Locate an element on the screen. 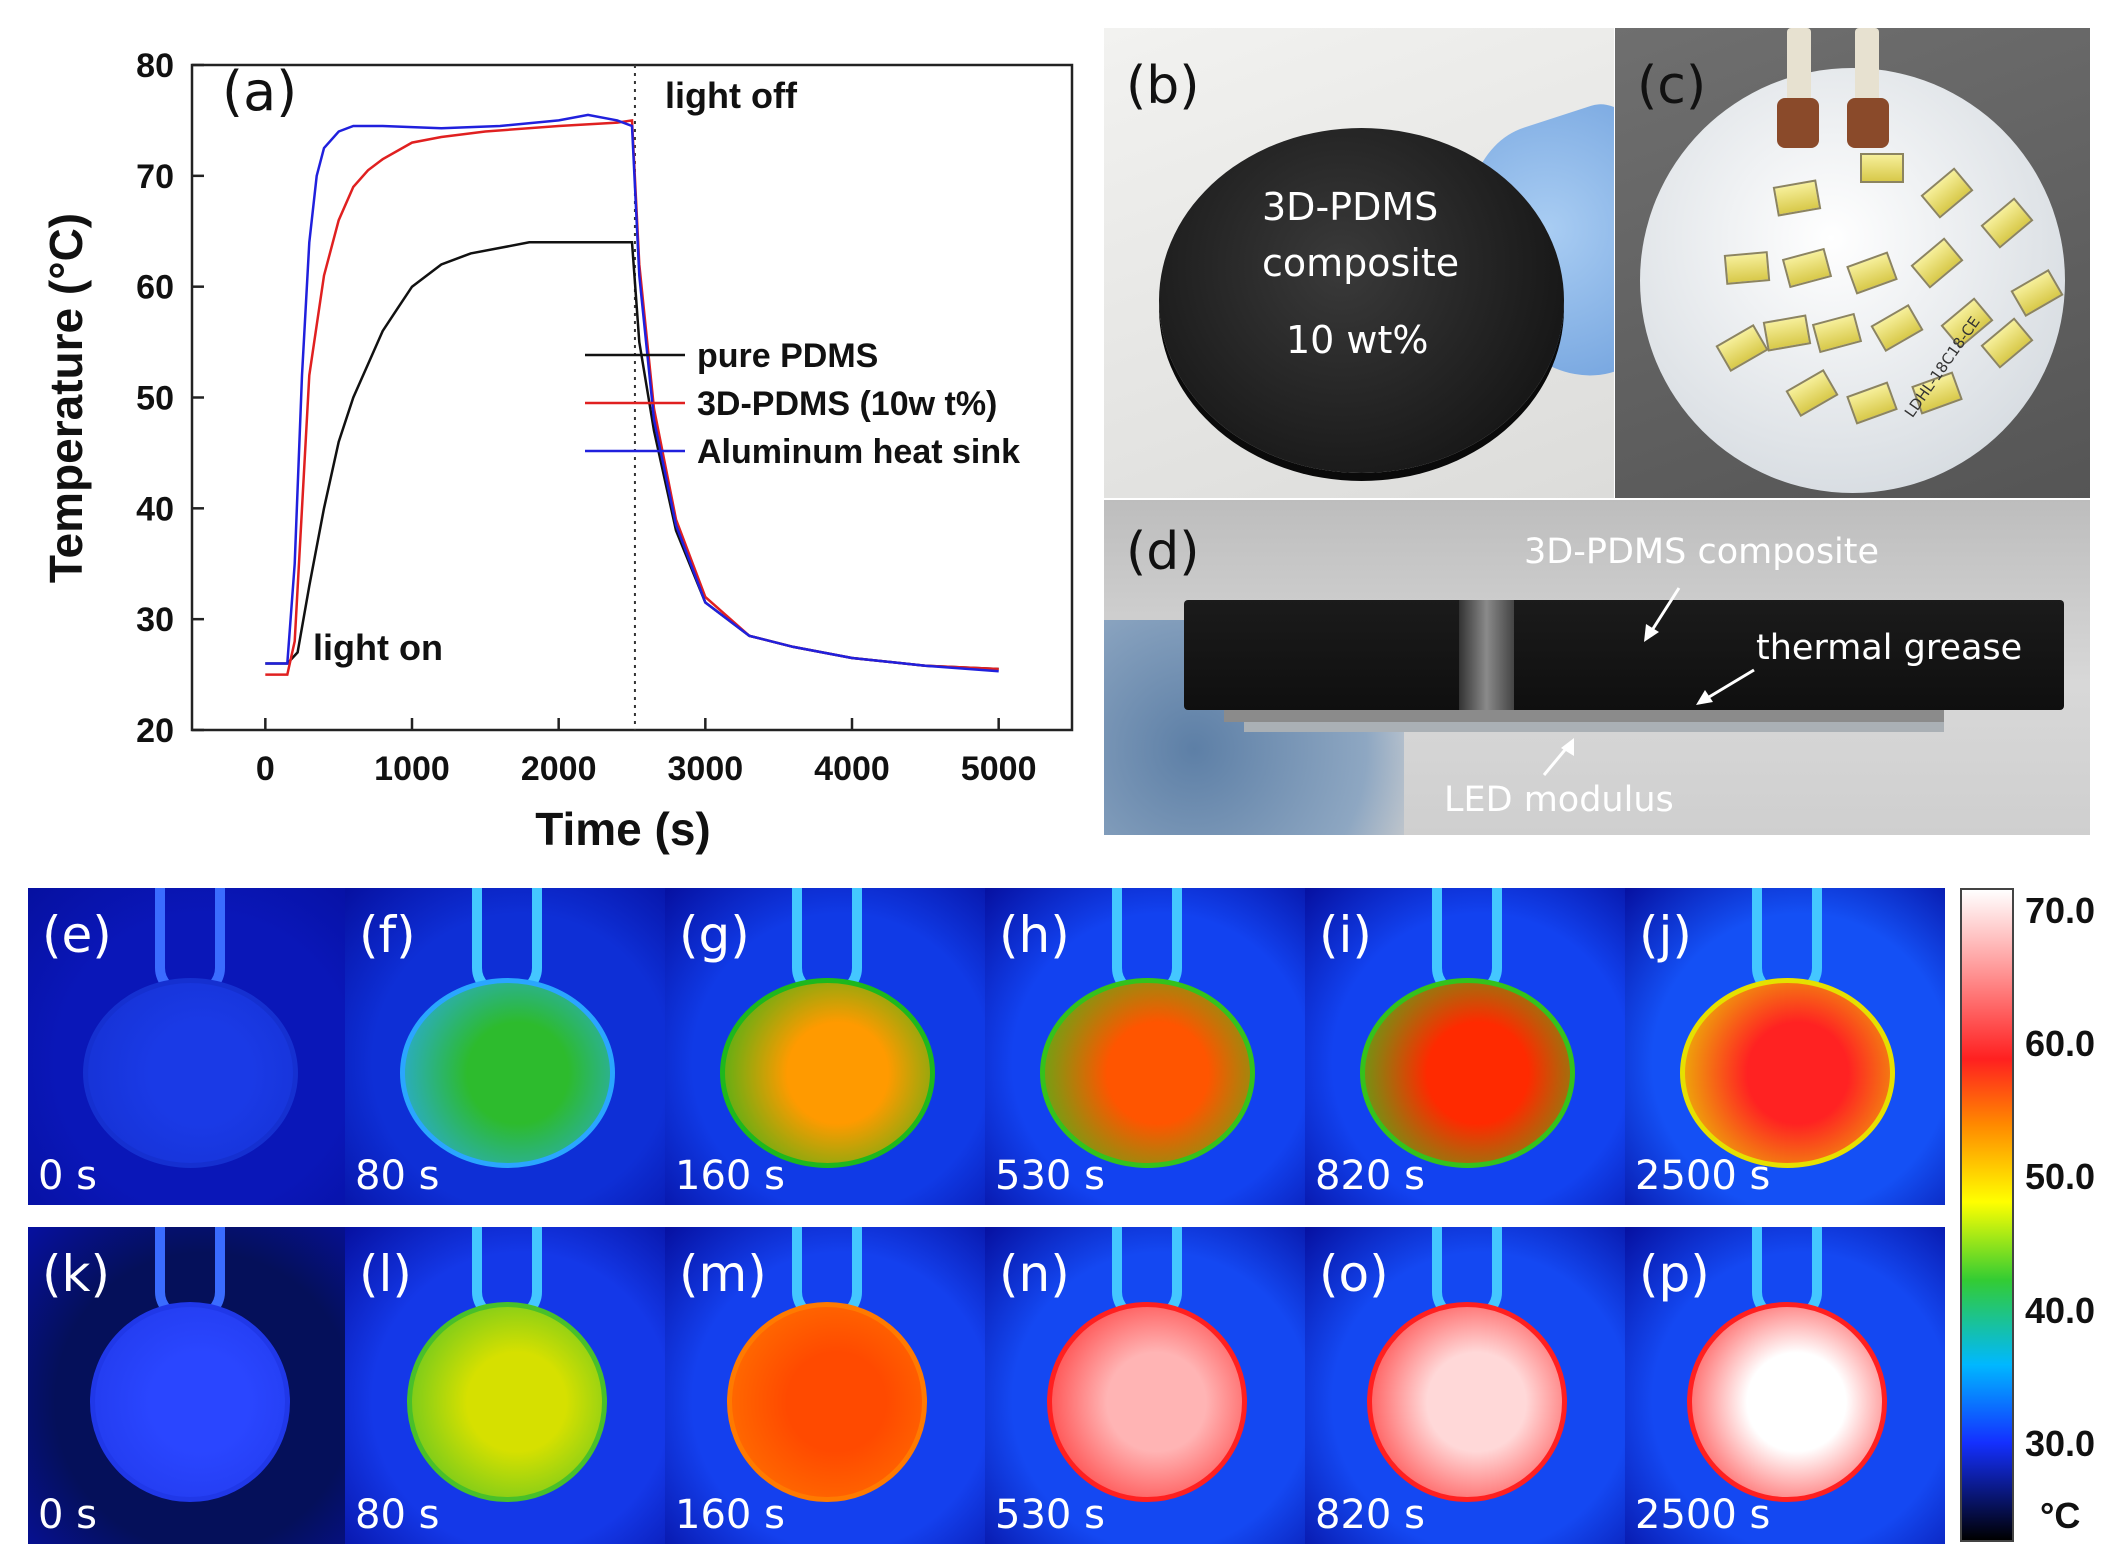 This screenshot has height=1564, width=2123. y-tick-label-0: 20 is located at coordinates (155, 731).